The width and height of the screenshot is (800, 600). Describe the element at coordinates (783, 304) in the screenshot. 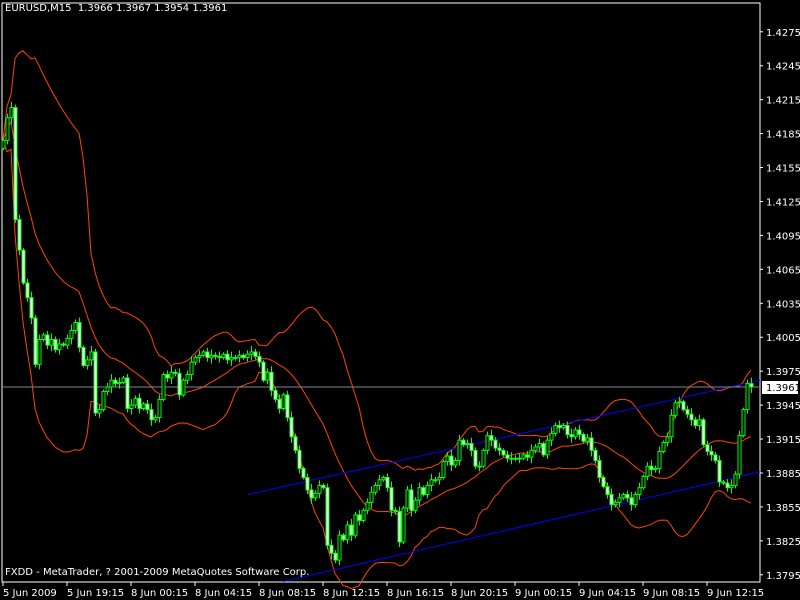

I see `price-tick-label: 1.4035` at that location.